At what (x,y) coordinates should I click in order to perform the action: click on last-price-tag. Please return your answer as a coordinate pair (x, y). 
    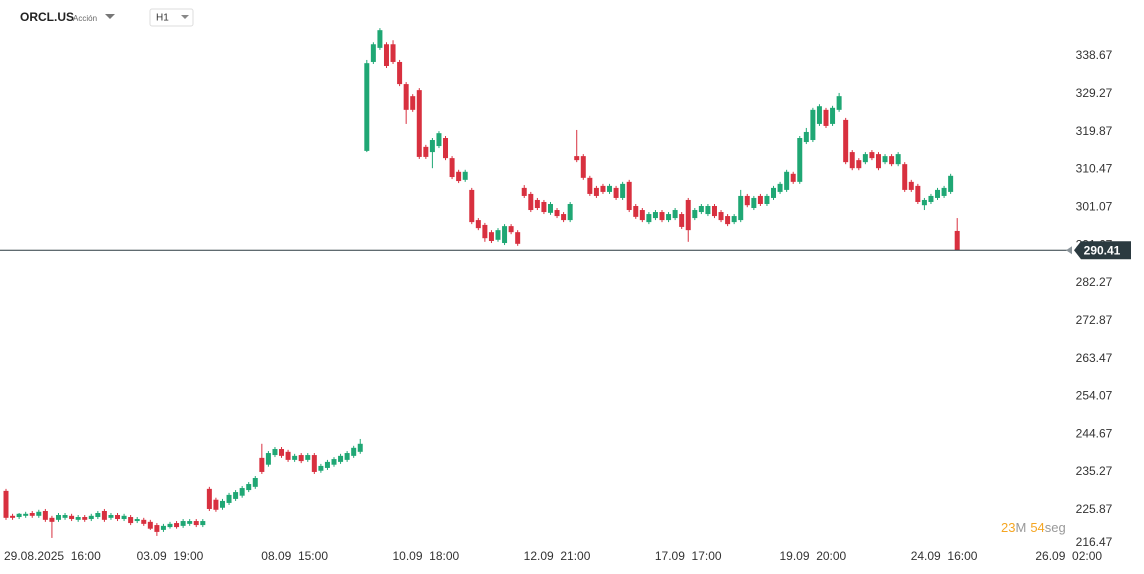
    Looking at the image, I should click on (1102, 250).